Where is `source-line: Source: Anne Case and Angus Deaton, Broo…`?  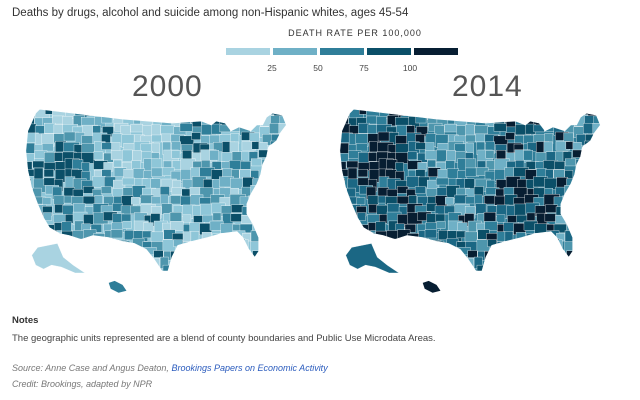 source-line: Source: Anne Case and Angus Deaton, Broo… is located at coordinates (170, 368).